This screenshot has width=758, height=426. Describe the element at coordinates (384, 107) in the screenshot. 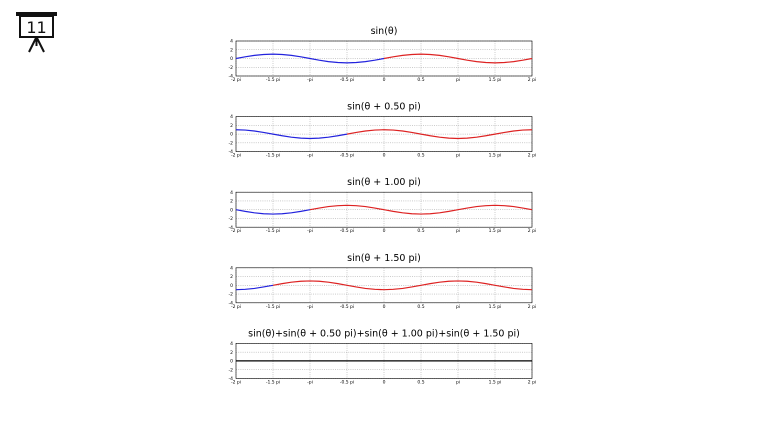

I see `chart-title: sin(θ + 0.50 pi)` at that location.